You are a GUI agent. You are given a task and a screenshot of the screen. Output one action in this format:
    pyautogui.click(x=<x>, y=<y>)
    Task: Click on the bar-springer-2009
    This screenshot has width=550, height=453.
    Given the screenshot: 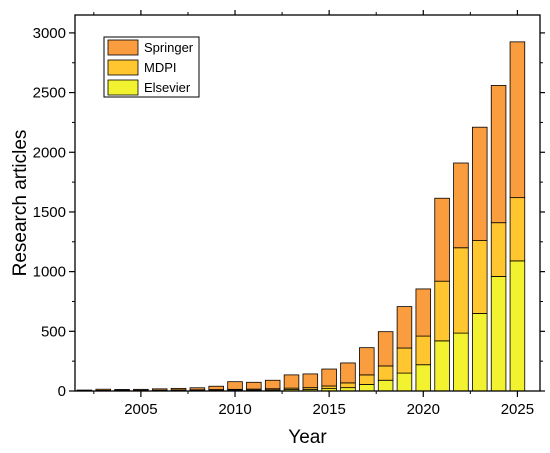 What is the action you would take?
    pyautogui.click(x=216, y=387)
    